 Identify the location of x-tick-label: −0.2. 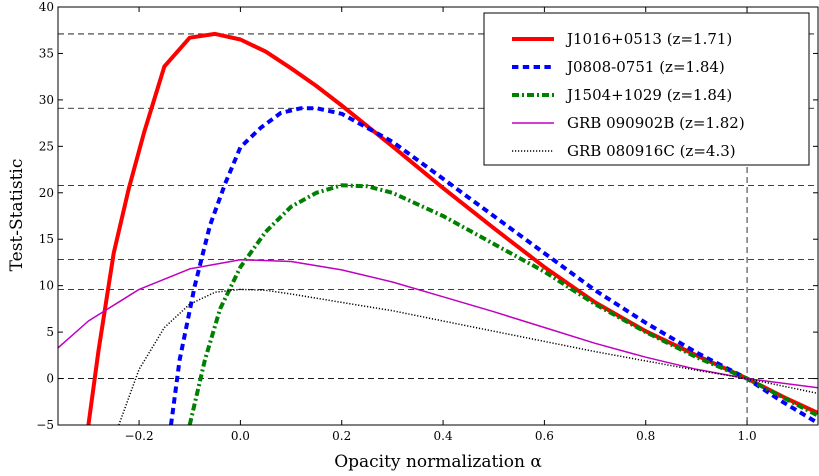
(138, 436).